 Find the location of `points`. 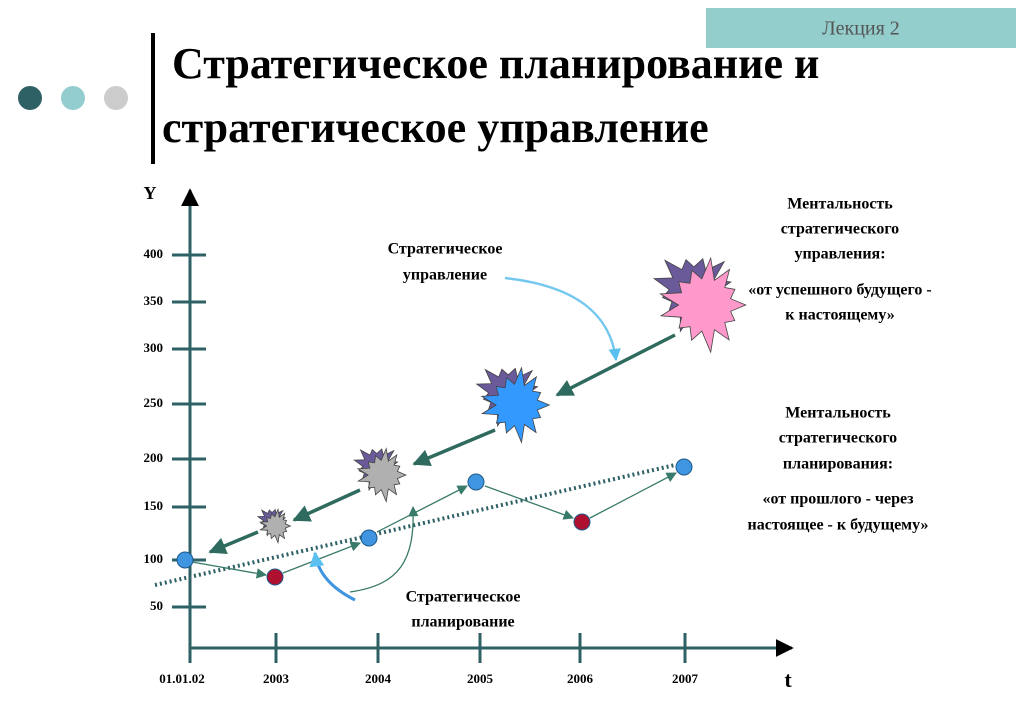

points is located at coordinates (434, 522).